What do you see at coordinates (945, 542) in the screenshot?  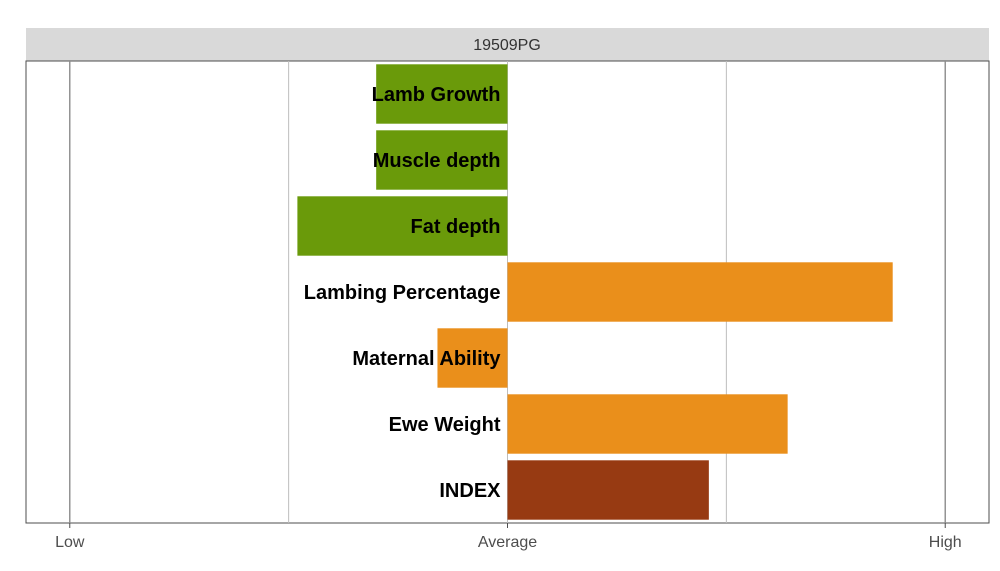 I see `tick-label: High` at bounding box center [945, 542].